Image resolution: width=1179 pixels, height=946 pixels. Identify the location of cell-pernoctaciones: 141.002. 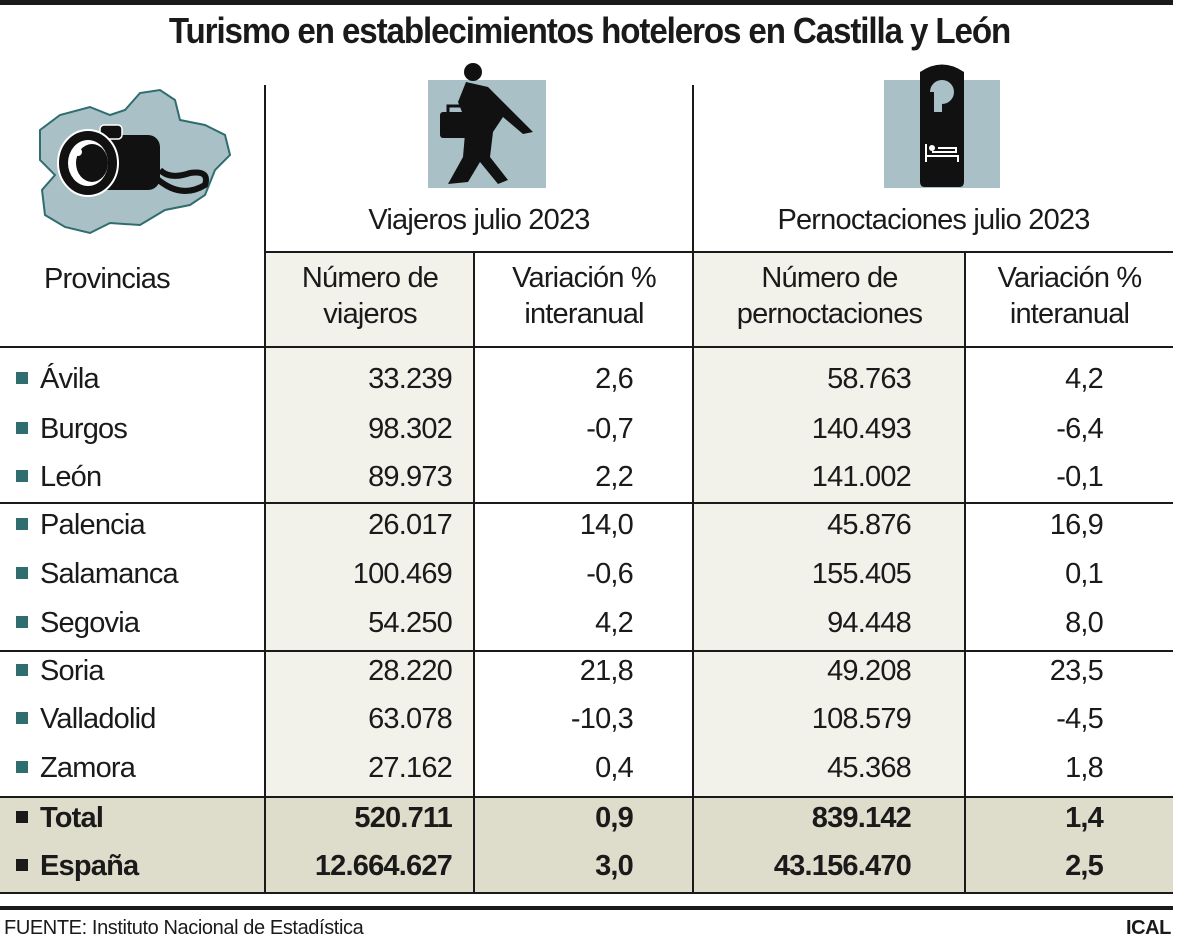
(861, 477).